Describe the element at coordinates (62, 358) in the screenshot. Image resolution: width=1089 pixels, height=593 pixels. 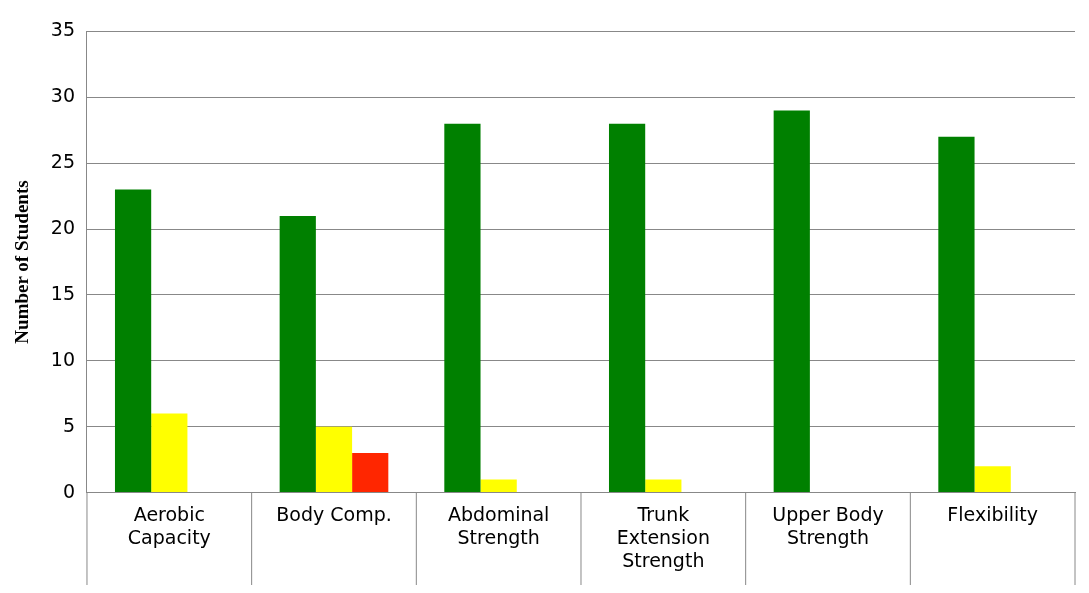
I see `y-tick-label: 10` at that location.